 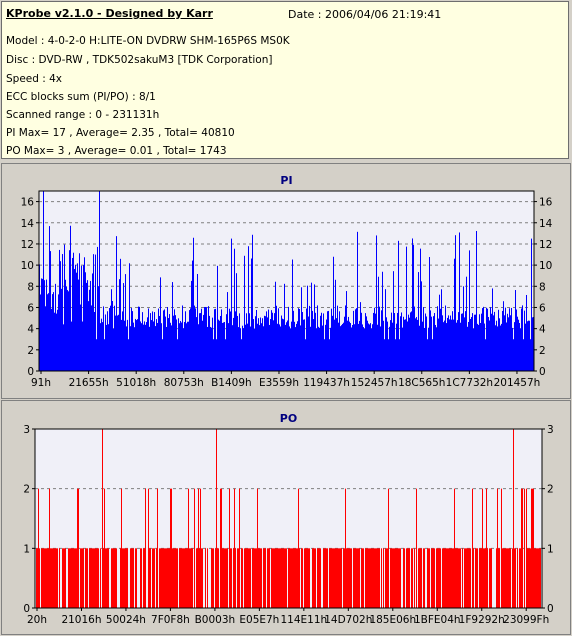 I want to click on range-line: Scanned range : 0 - 231131h, so click(x=83, y=115).